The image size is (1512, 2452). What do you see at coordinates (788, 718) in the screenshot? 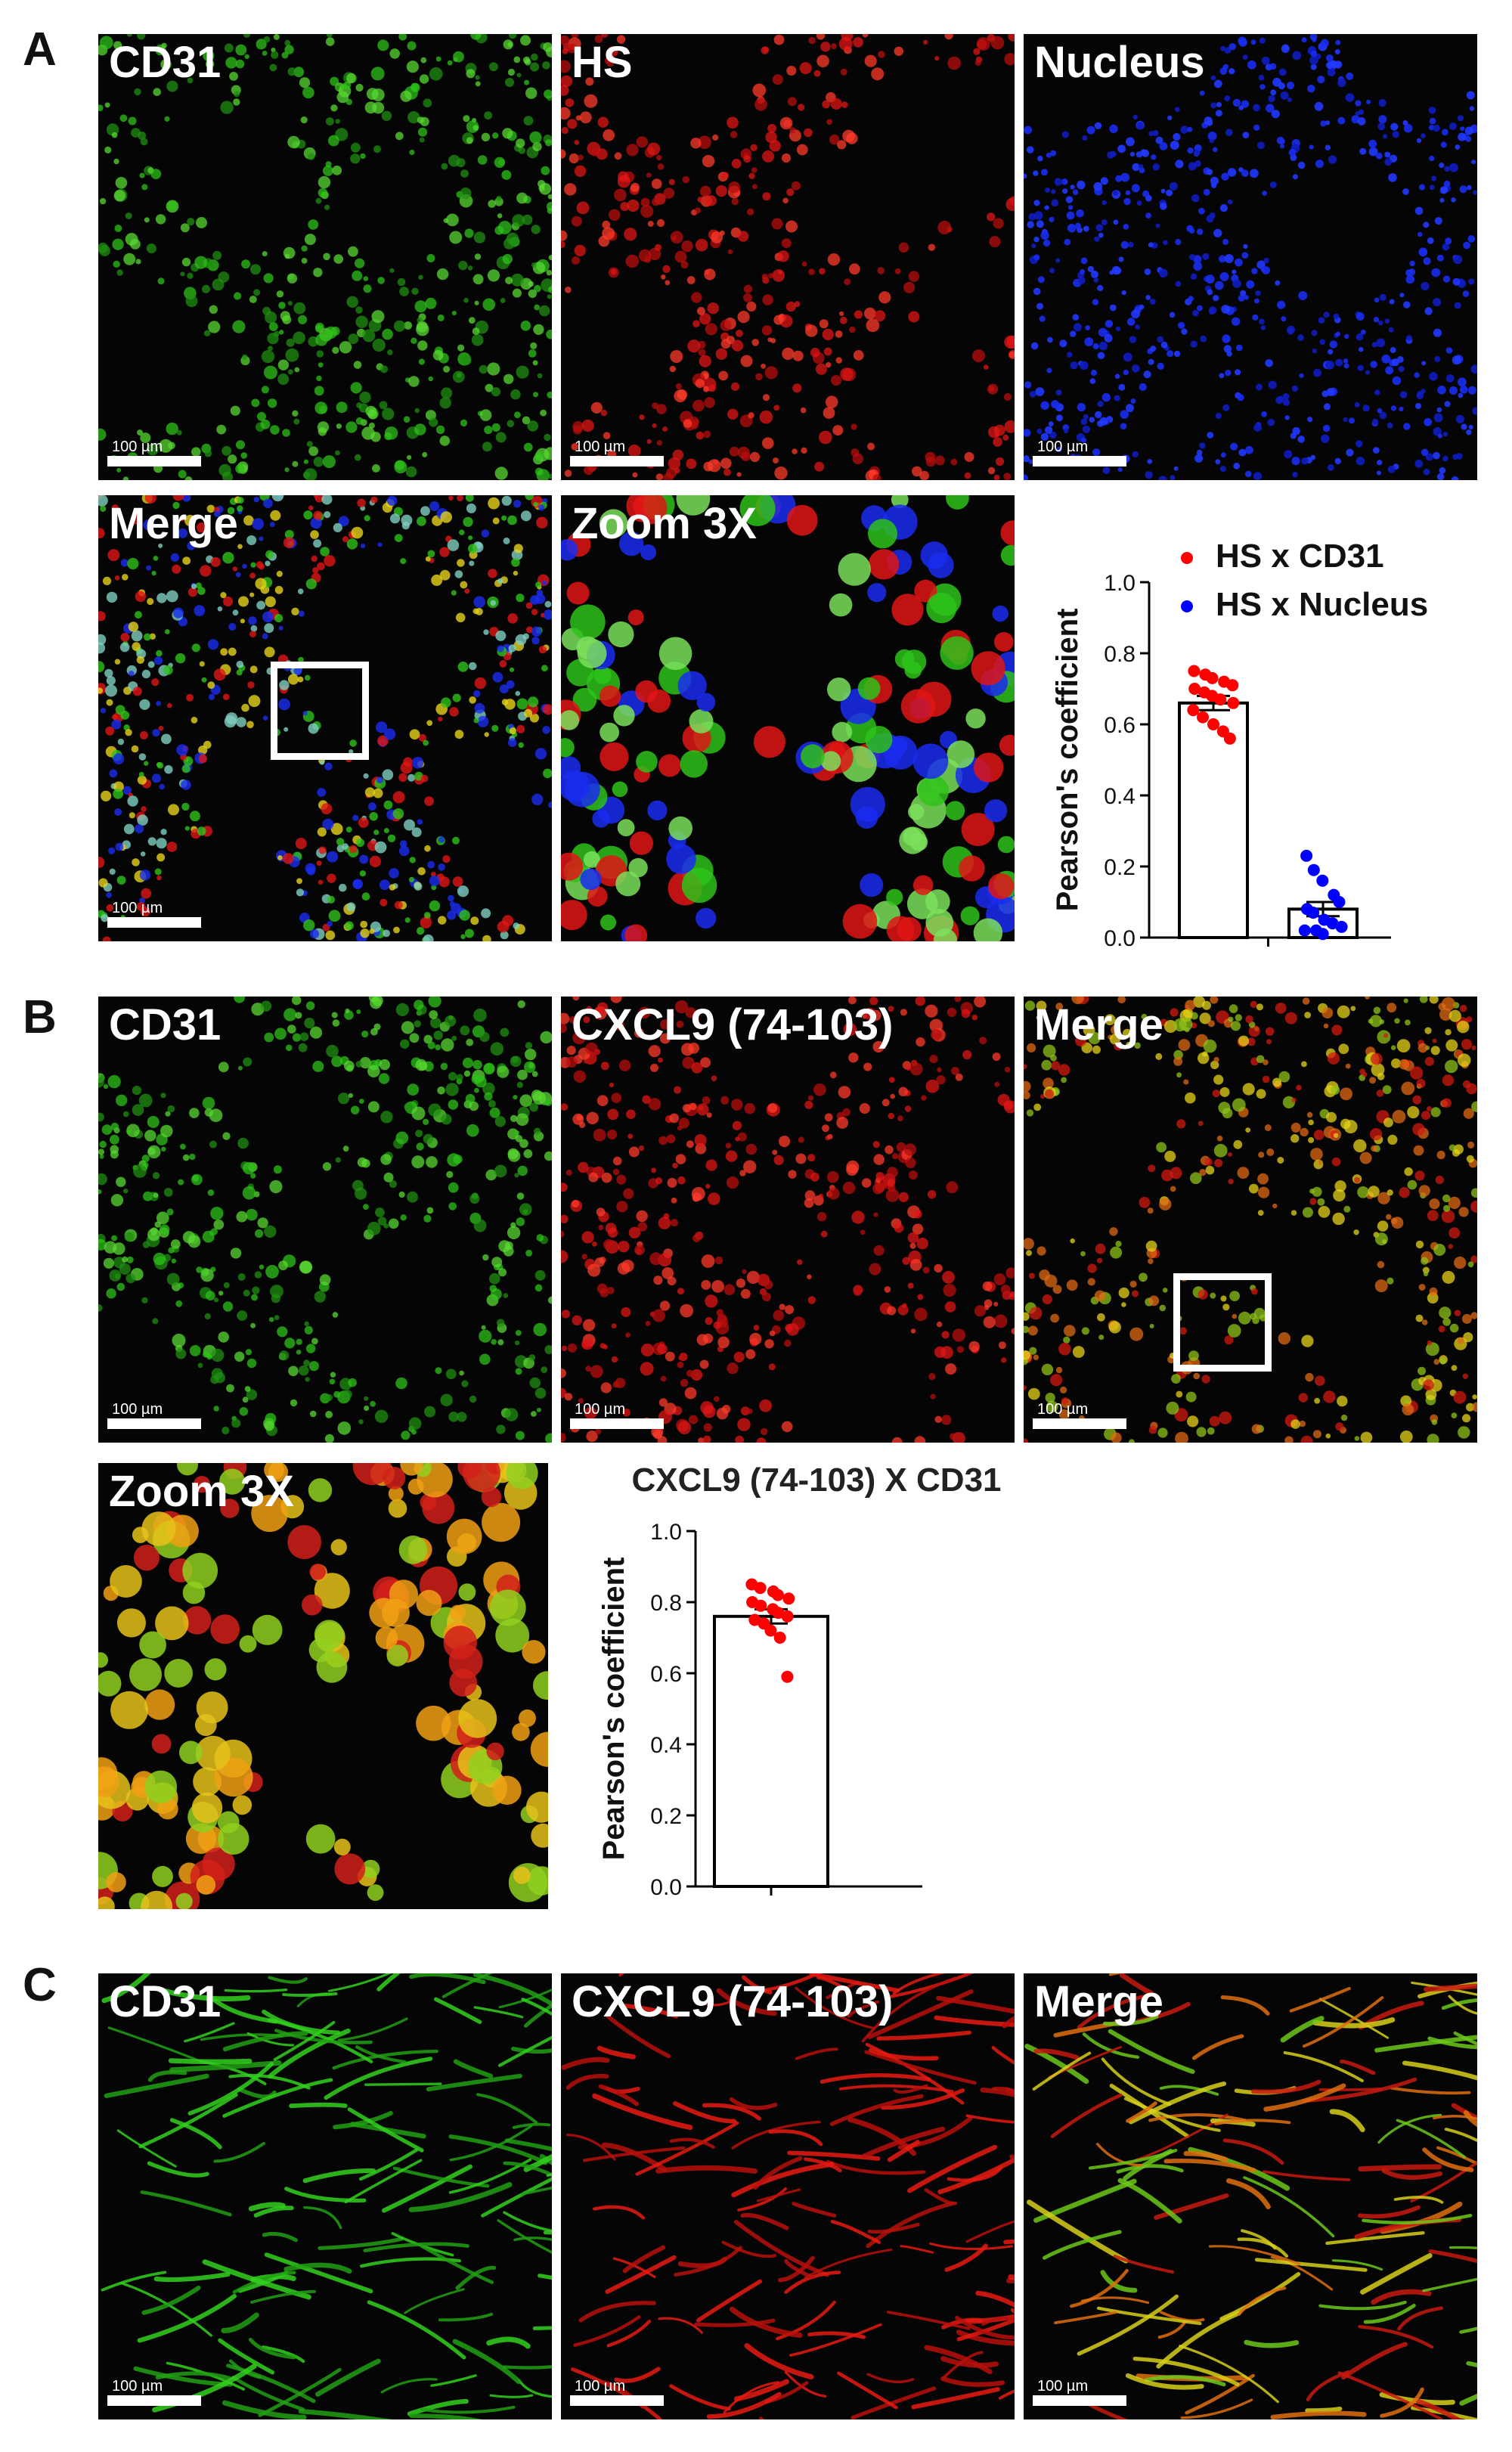
I see `micrograph-a-zoom: Zoom 3X` at bounding box center [788, 718].